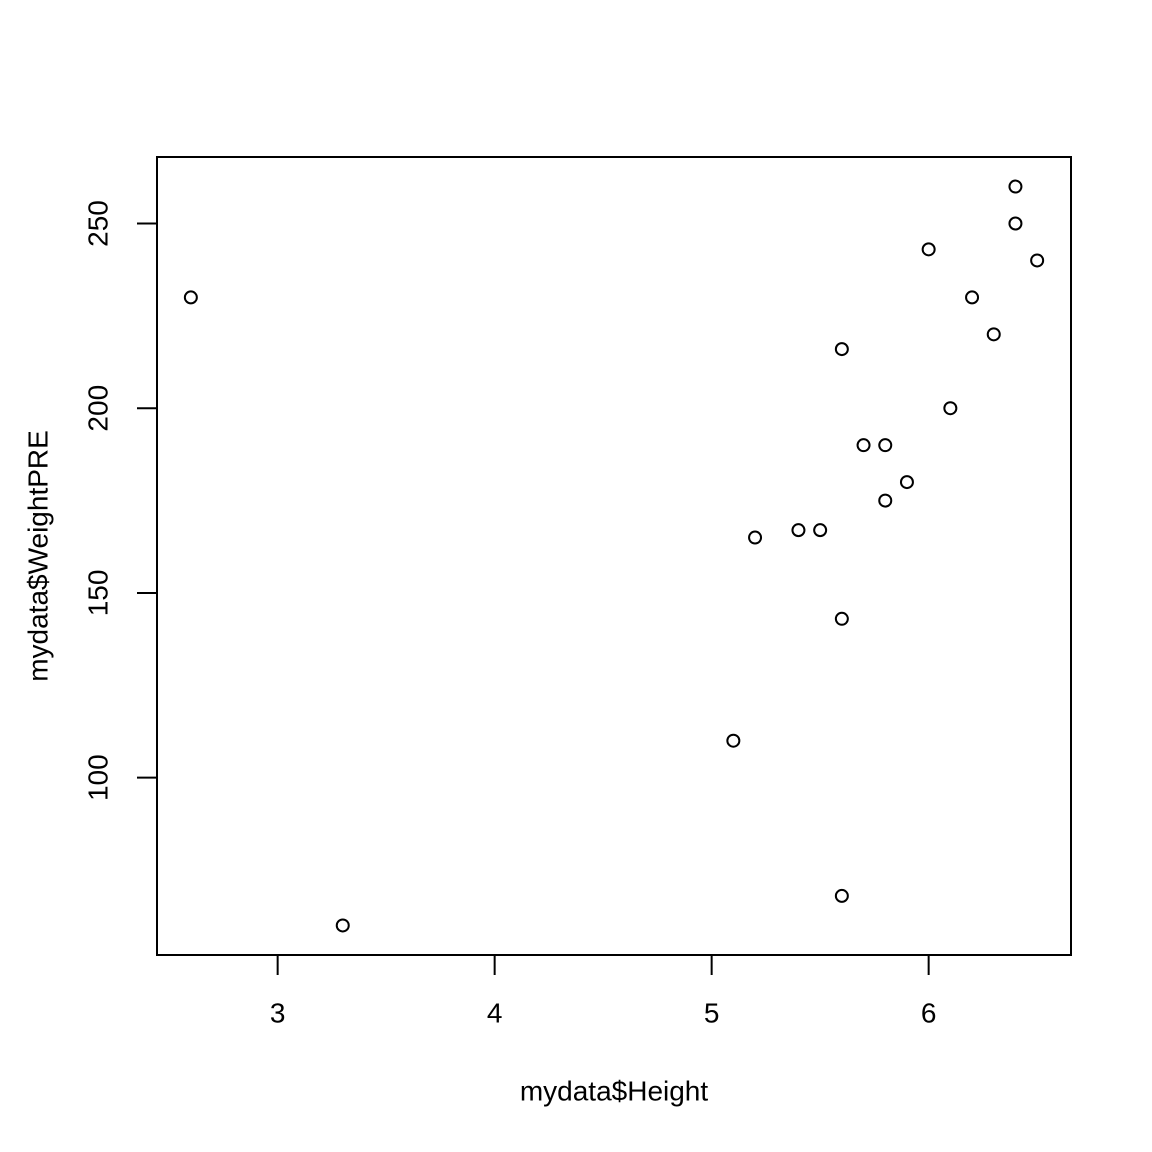 The height and width of the screenshot is (1152, 1152). I want to click on y-tick-label: 200, so click(97, 408).